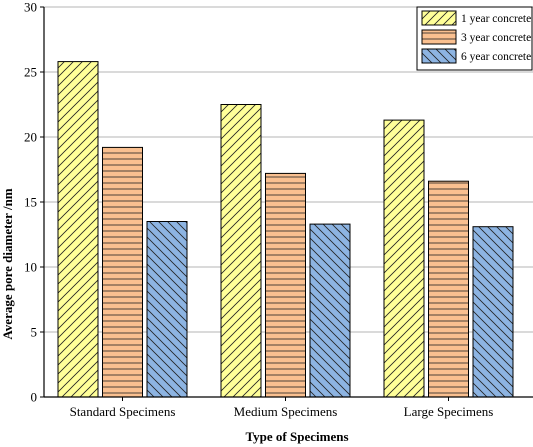 Image resolution: width=533 pixels, height=447 pixels. I want to click on legend-label: 1 year concrete, so click(496, 19).